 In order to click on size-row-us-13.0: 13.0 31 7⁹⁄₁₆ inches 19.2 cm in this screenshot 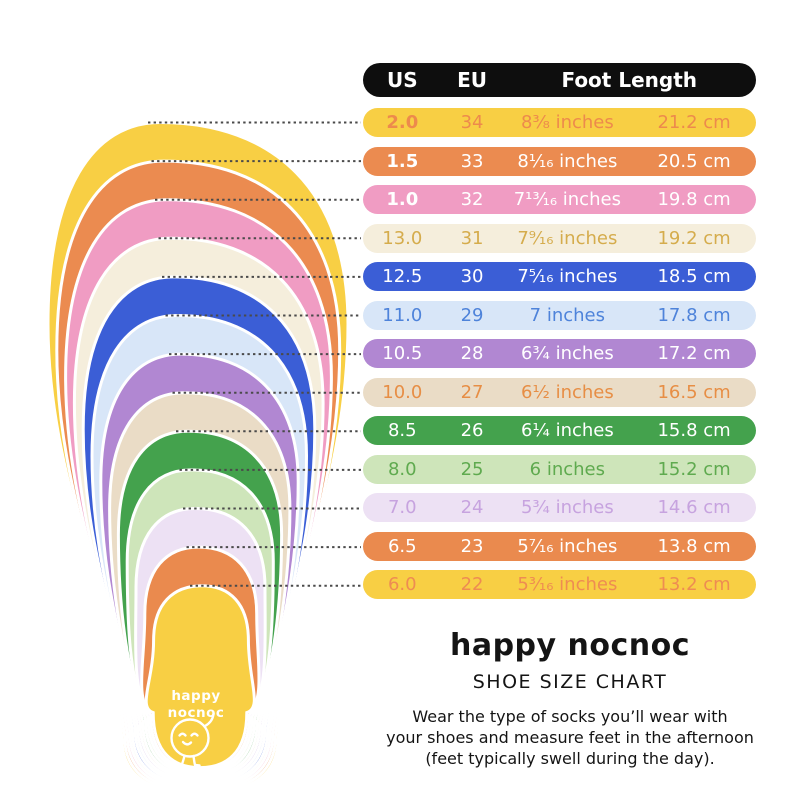, I will do `click(559, 238)`.